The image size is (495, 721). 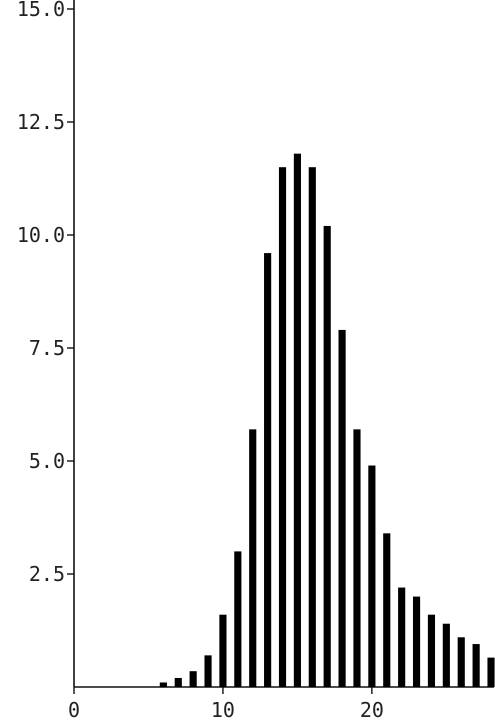 What do you see at coordinates (372, 709) in the screenshot?
I see `x-tick-label: 20` at bounding box center [372, 709].